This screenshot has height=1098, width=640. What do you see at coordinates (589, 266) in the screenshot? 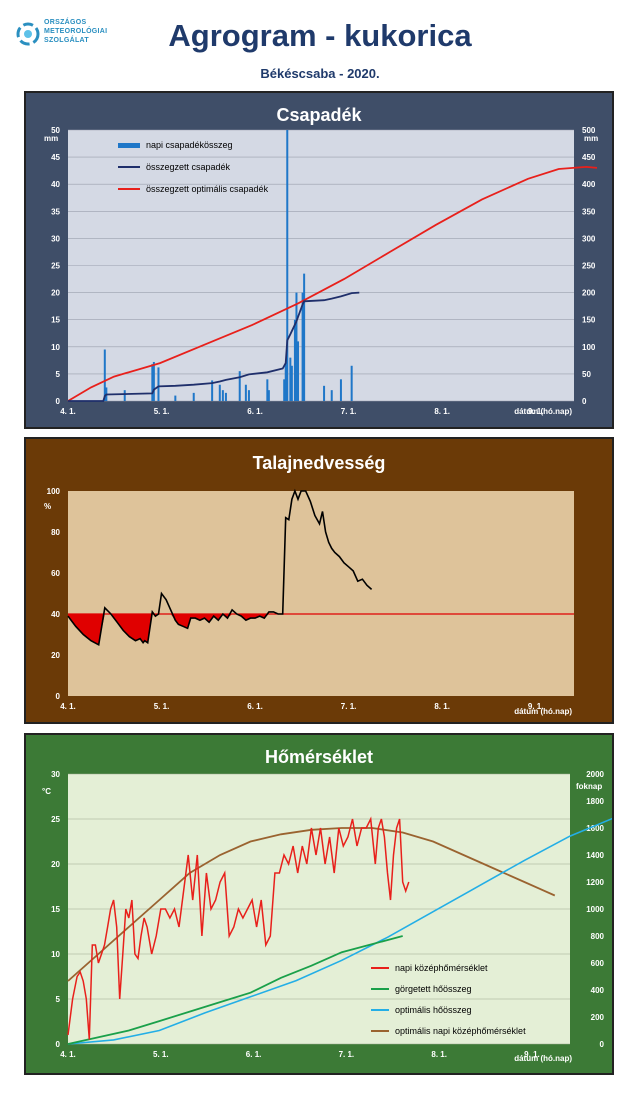
I see `y-tick-right: 250` at bounding box center [589, 266].